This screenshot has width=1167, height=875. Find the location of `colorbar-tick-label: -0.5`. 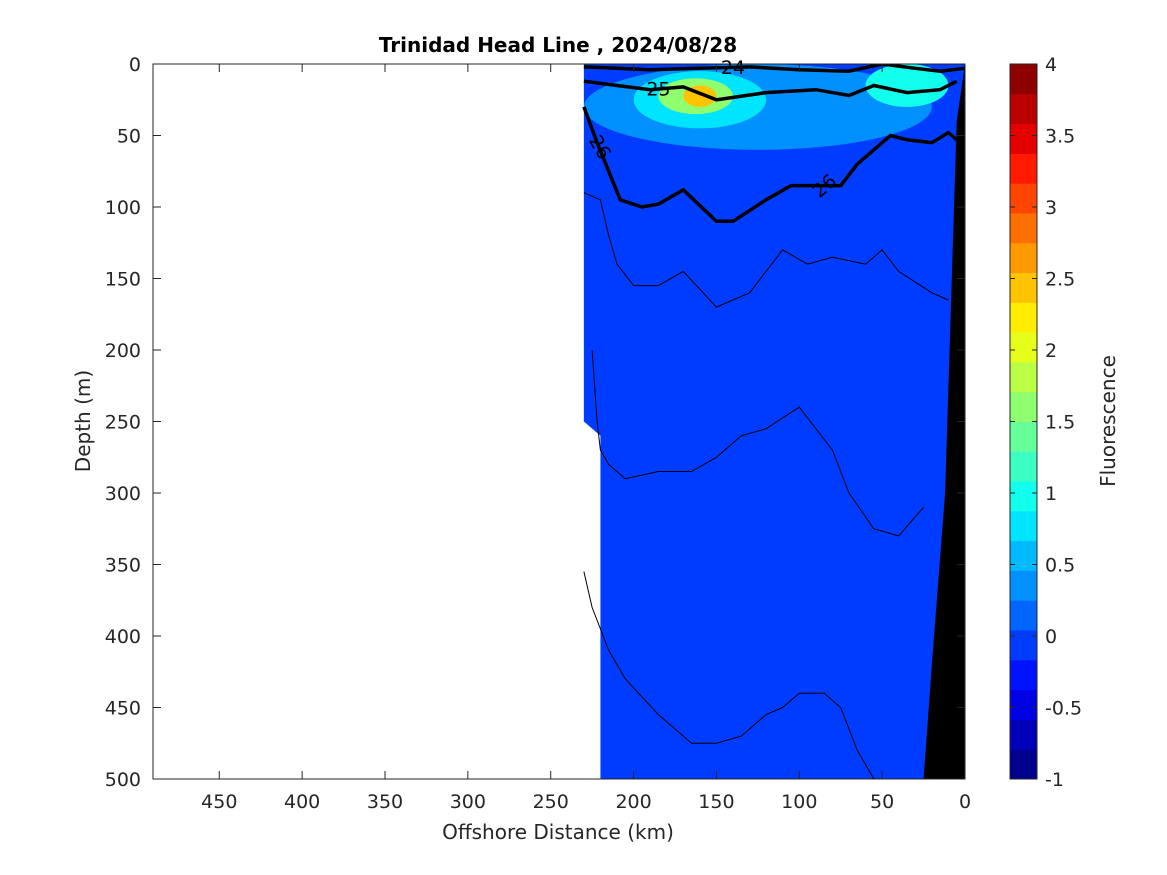

colorbar-tick-label: -0.5 is located at coordinates (1063, 709).